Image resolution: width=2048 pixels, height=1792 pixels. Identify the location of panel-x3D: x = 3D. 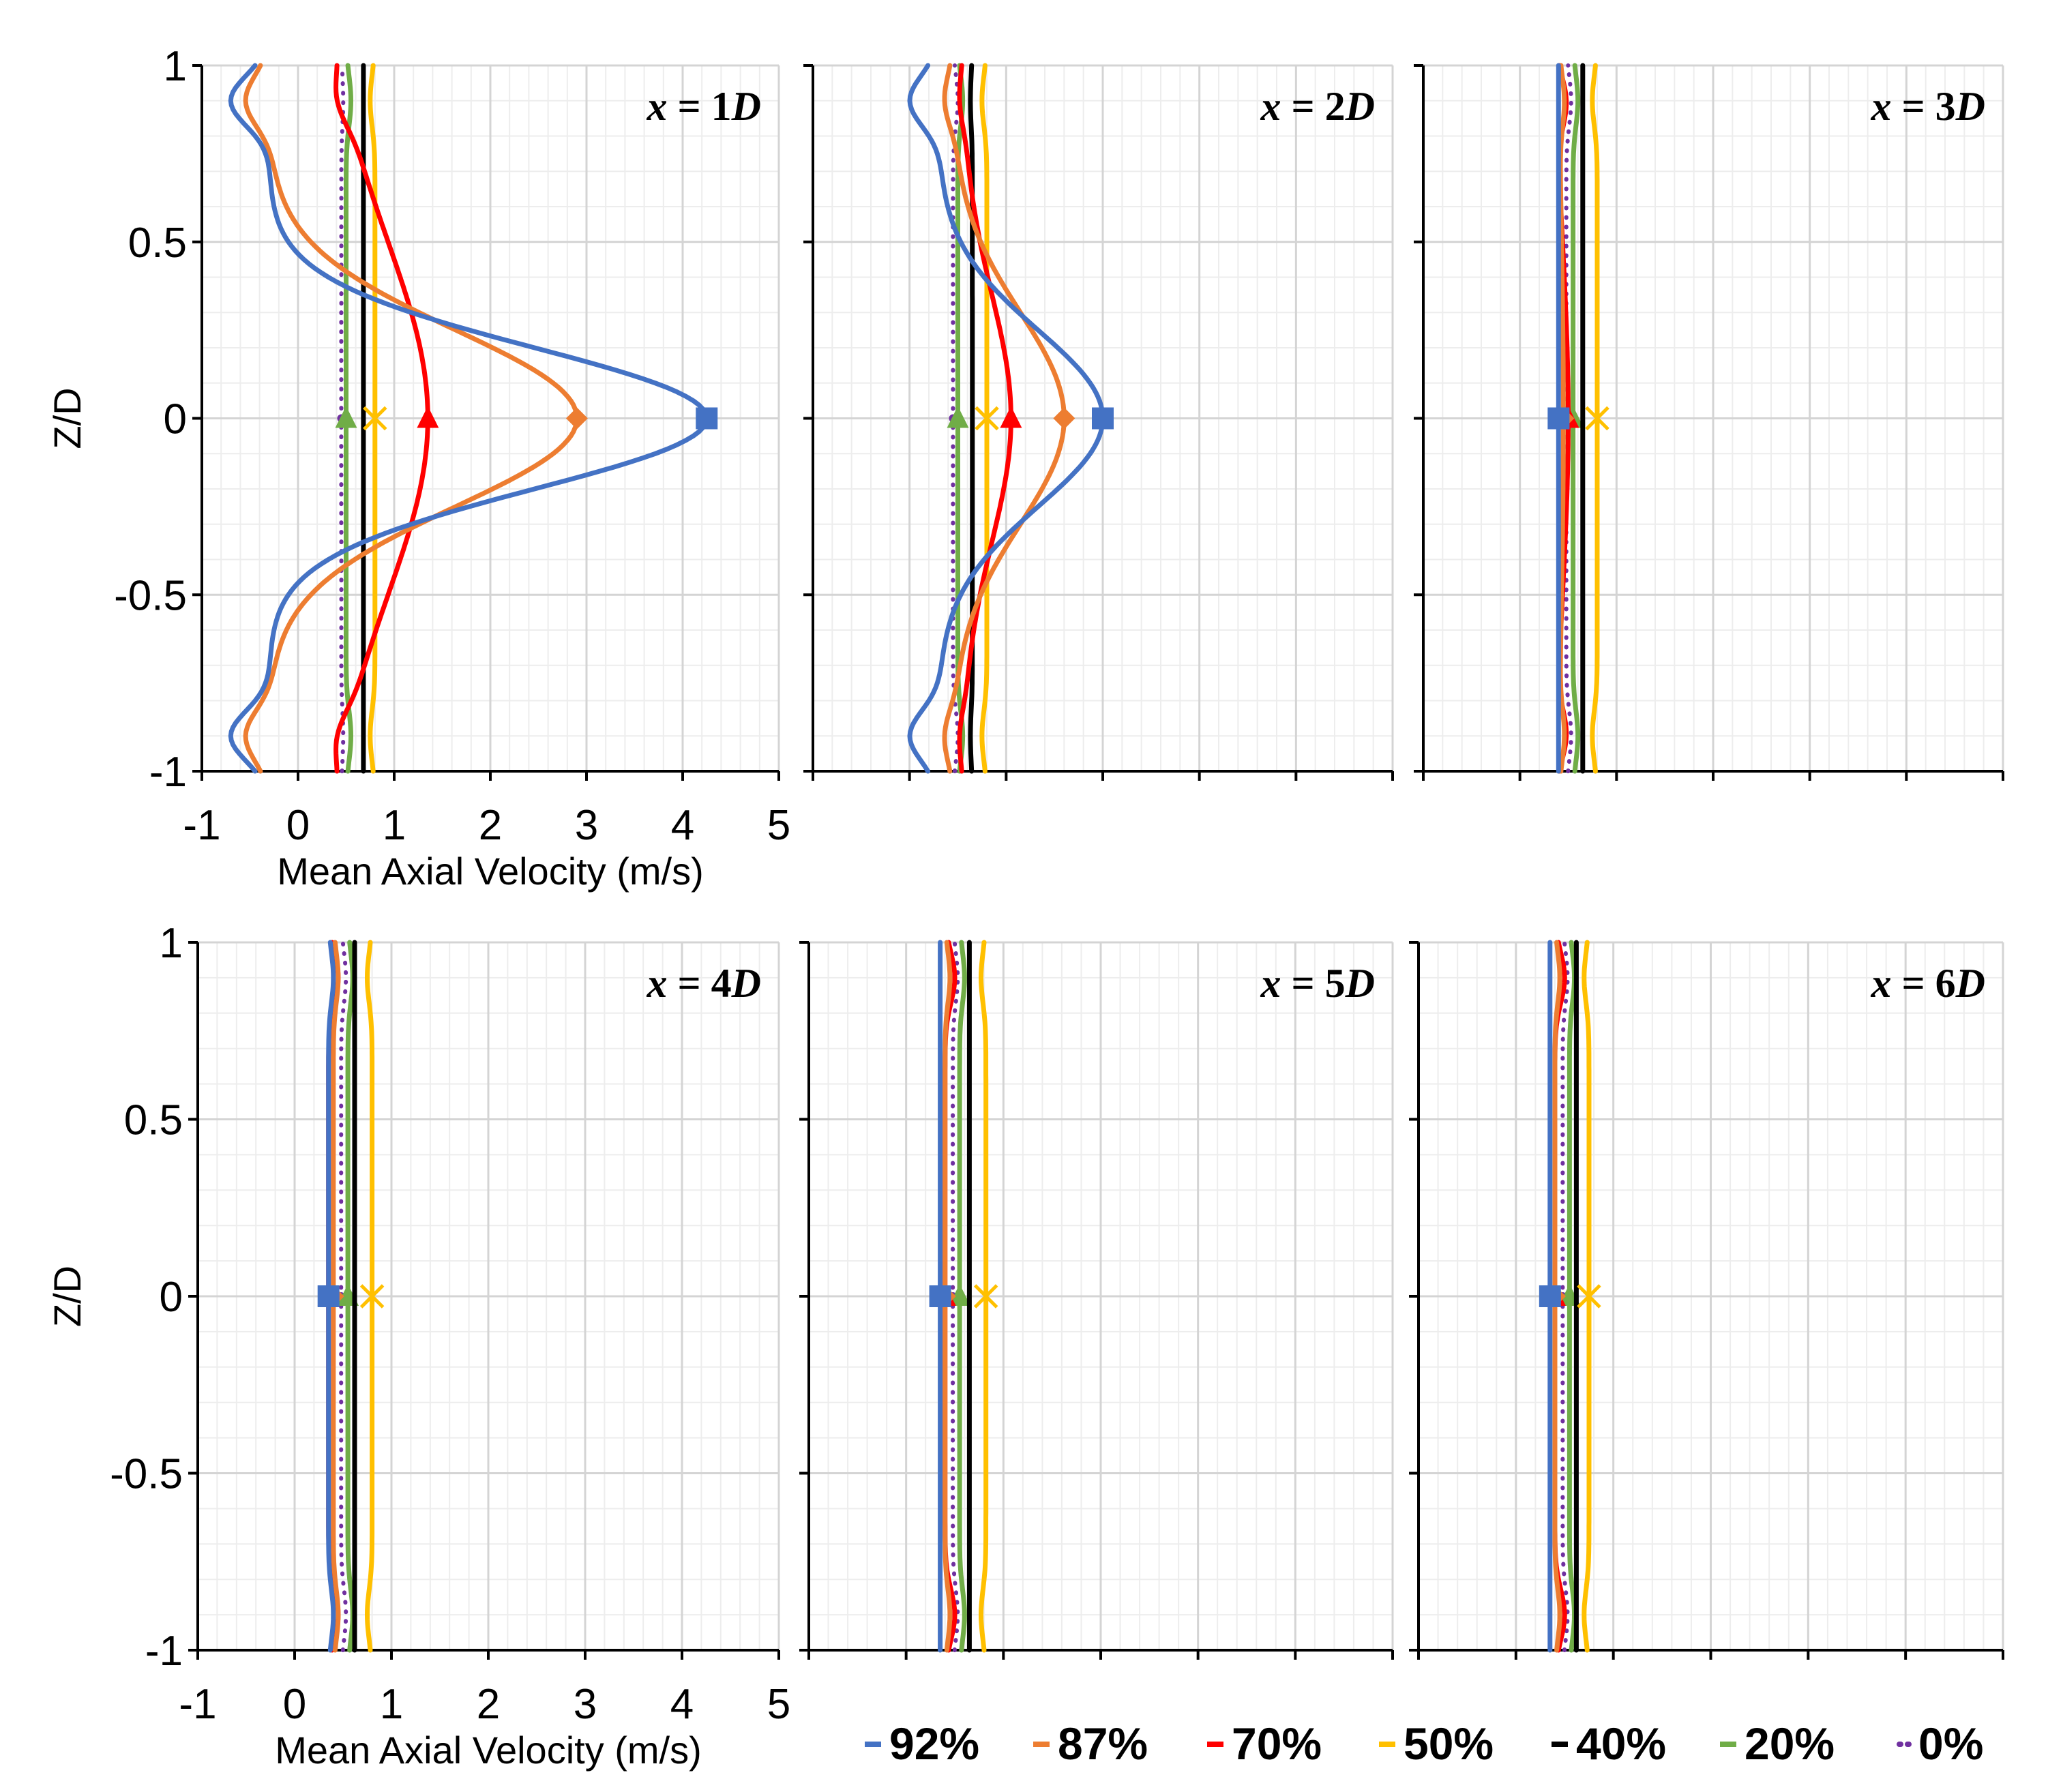
(1709, 422).